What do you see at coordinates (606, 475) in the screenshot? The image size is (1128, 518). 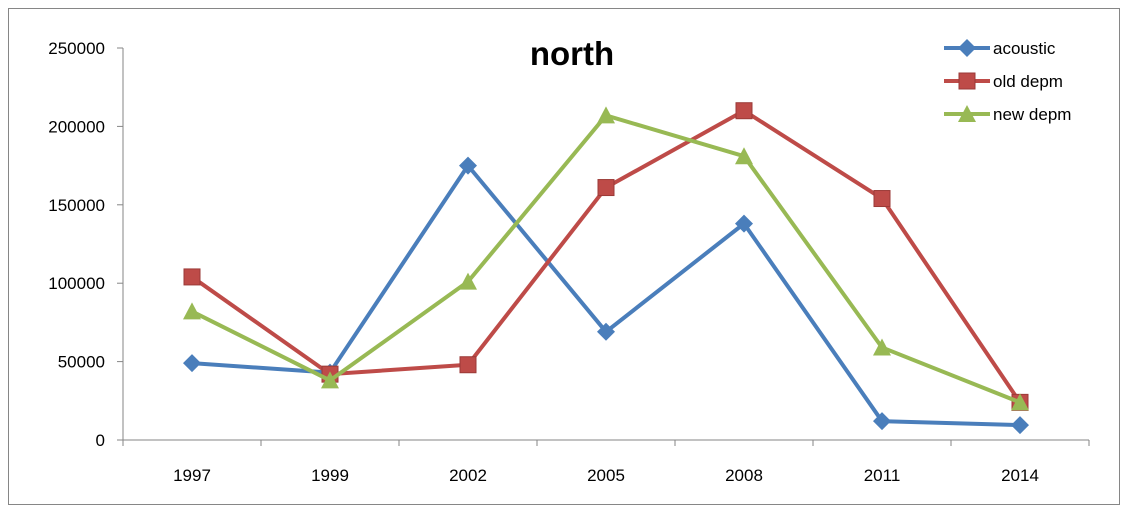 I see `x-tick-label: 2005` at bounding box center [606, 475].